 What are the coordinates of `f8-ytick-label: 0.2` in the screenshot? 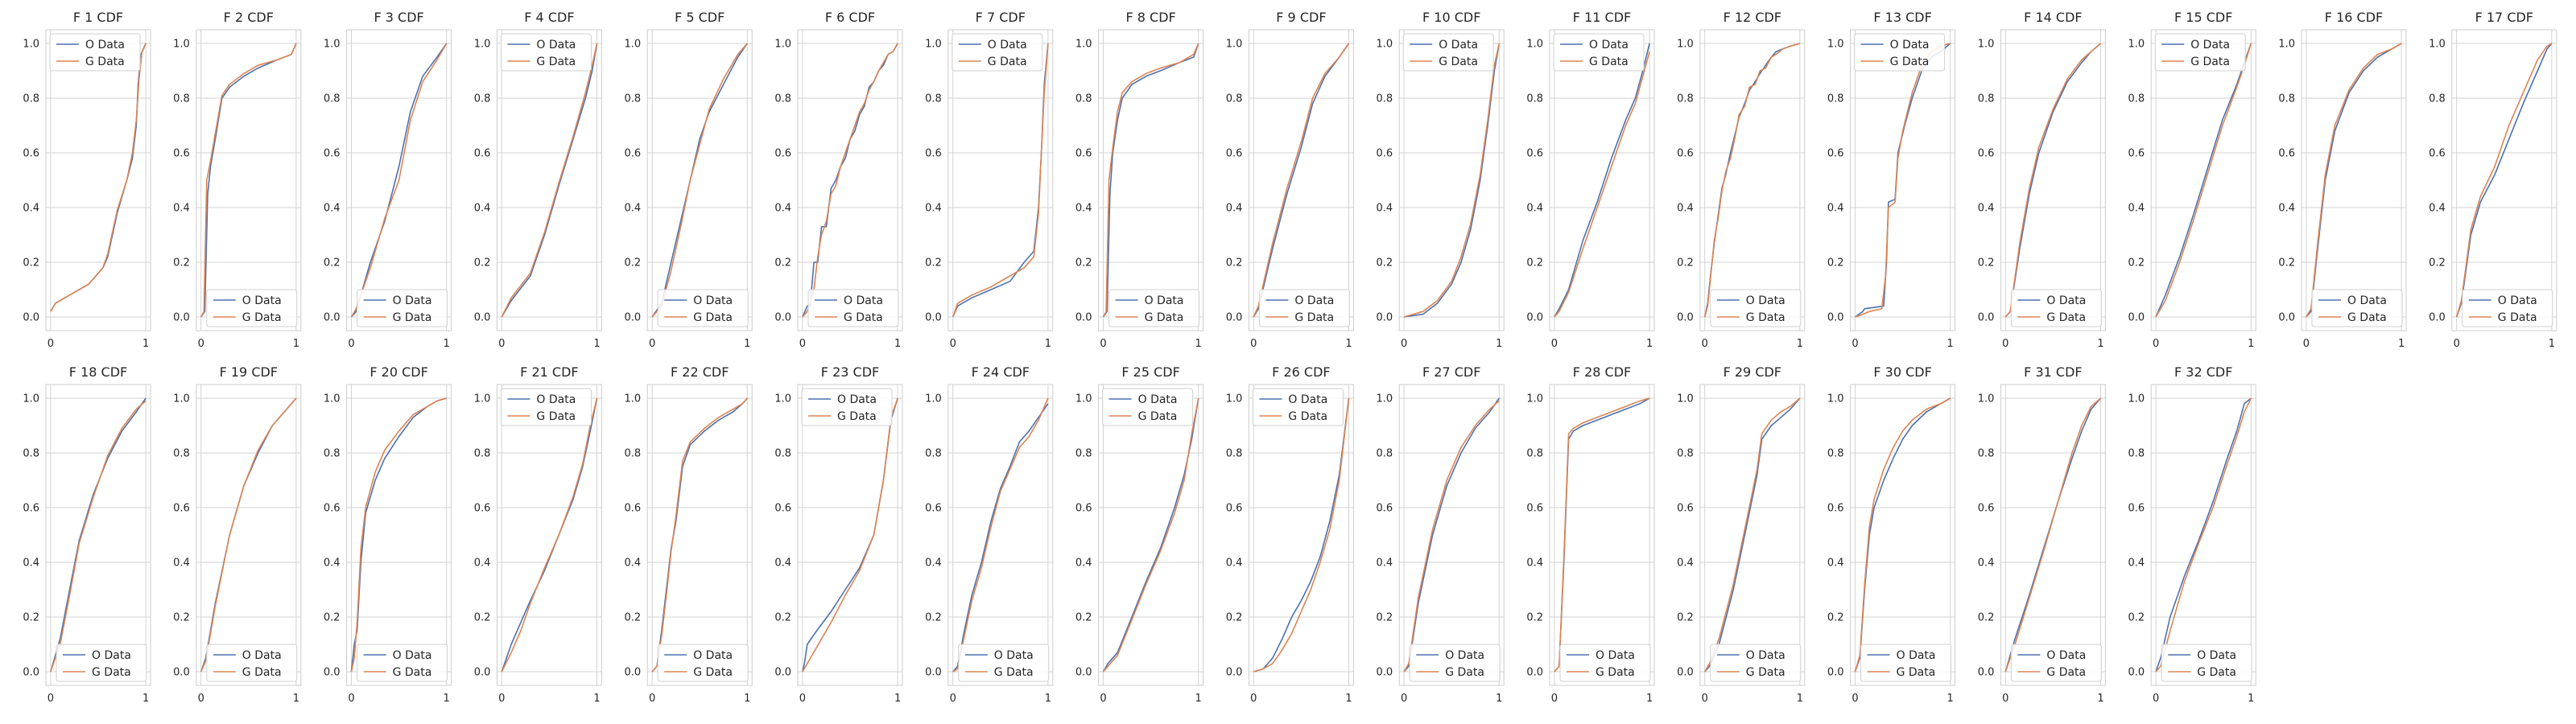 It's located at (1083, 263).